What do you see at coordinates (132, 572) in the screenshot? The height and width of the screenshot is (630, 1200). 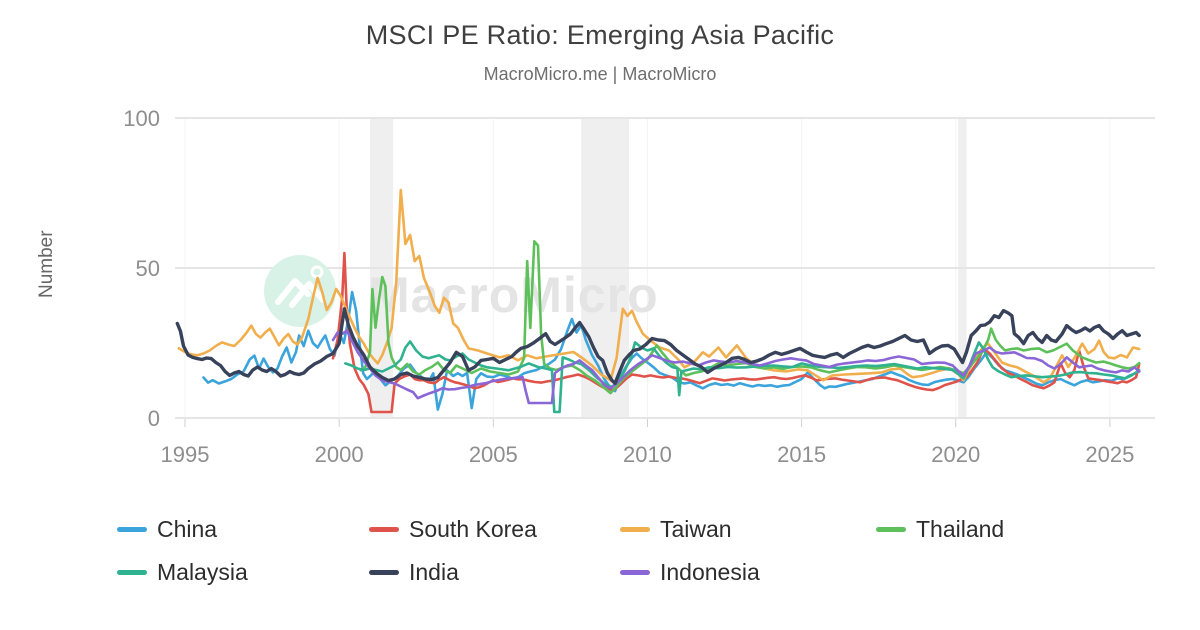 I see `malaysia-series-swatch` at bounding box center [132, 572].